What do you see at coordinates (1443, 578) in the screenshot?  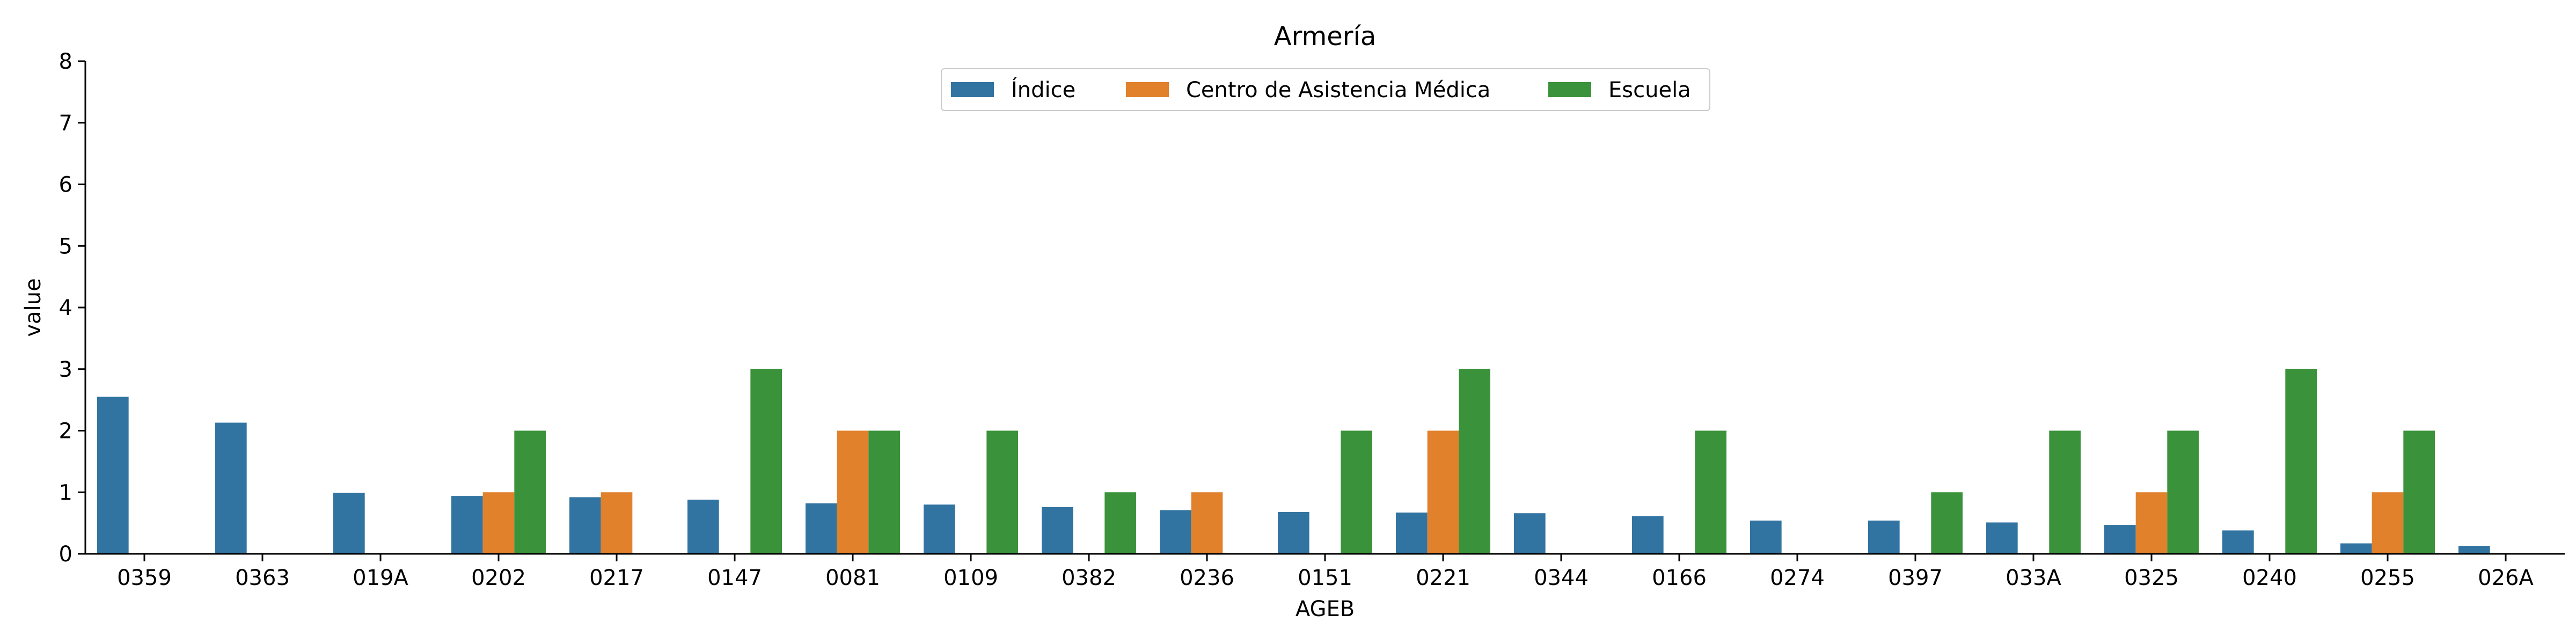 I see `x-tick-label: 0221` at bounding box center [1443, 578].